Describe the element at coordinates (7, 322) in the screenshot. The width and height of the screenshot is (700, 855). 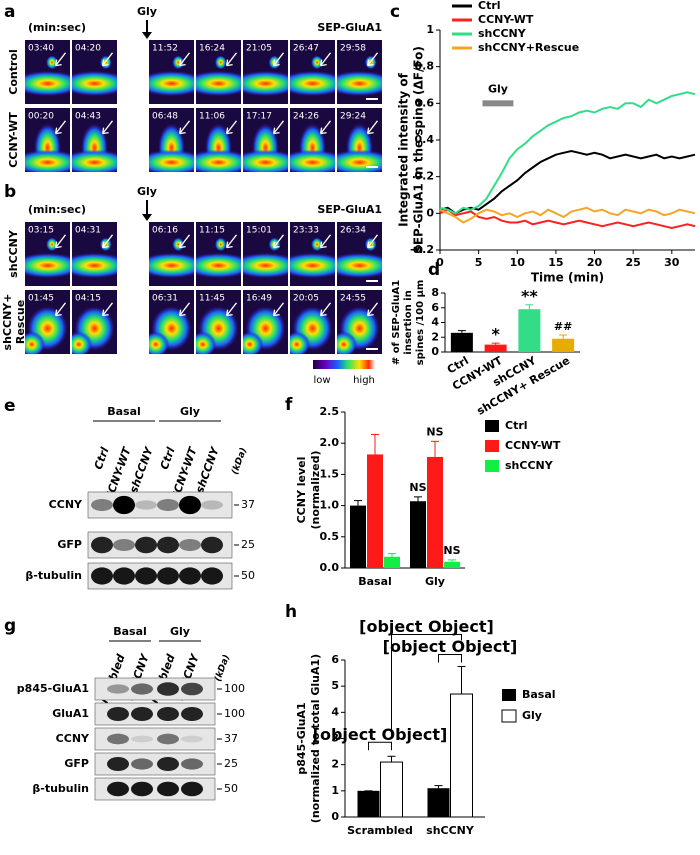
I see `row-label: shCCNY+` at that location.